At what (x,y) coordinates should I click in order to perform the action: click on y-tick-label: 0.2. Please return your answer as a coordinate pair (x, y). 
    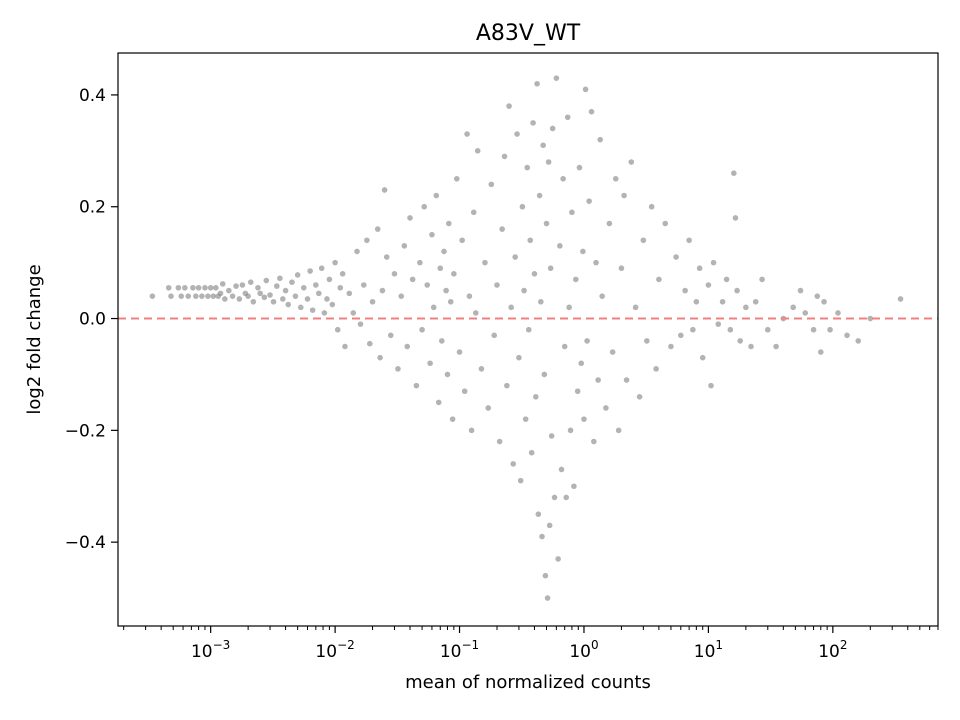
    Looking at the image, I should click on (92, 208).